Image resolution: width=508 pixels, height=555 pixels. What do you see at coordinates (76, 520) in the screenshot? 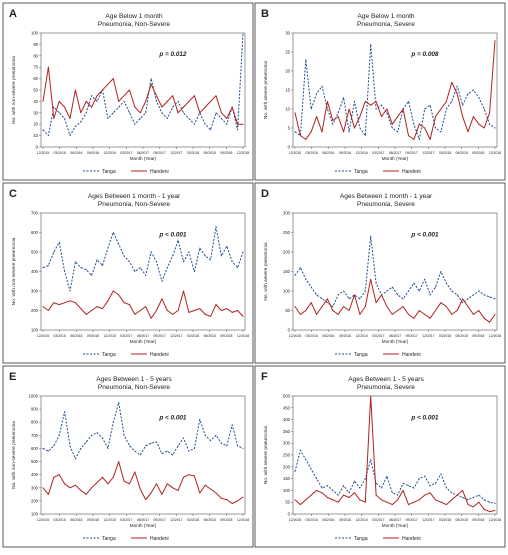
I see `x-tick-label: 06/2016` at bounding box center [76, 520].